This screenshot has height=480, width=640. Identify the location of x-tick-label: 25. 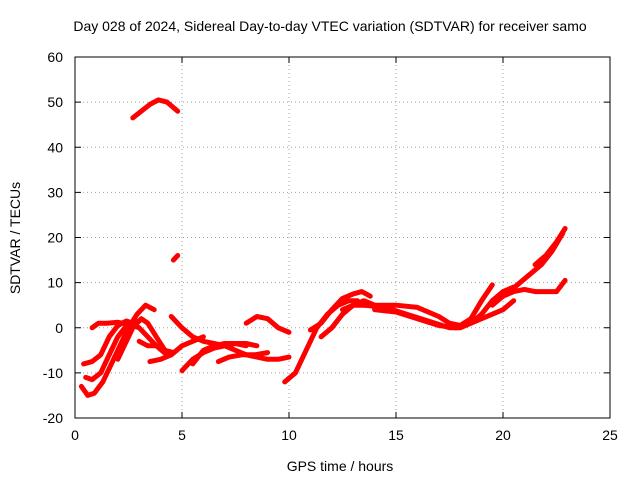
(610, 435).